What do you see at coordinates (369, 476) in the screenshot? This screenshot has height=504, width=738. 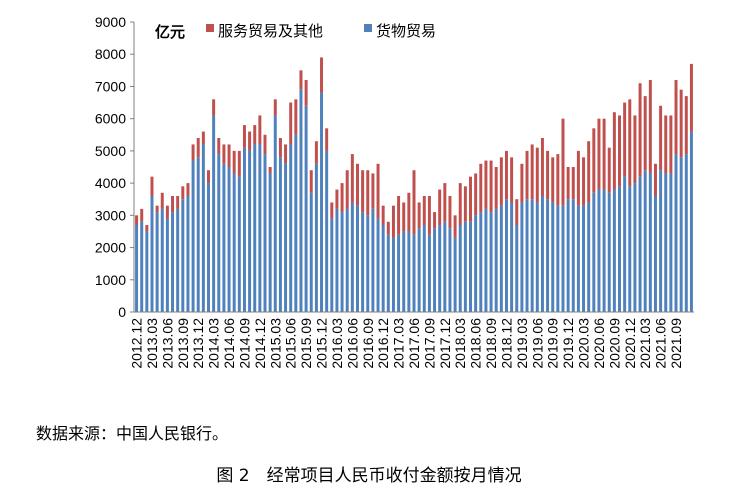 I see `figure-caption: 图 2 经常项目人民币收付金额按月情况` at bounding box center [369, 476].